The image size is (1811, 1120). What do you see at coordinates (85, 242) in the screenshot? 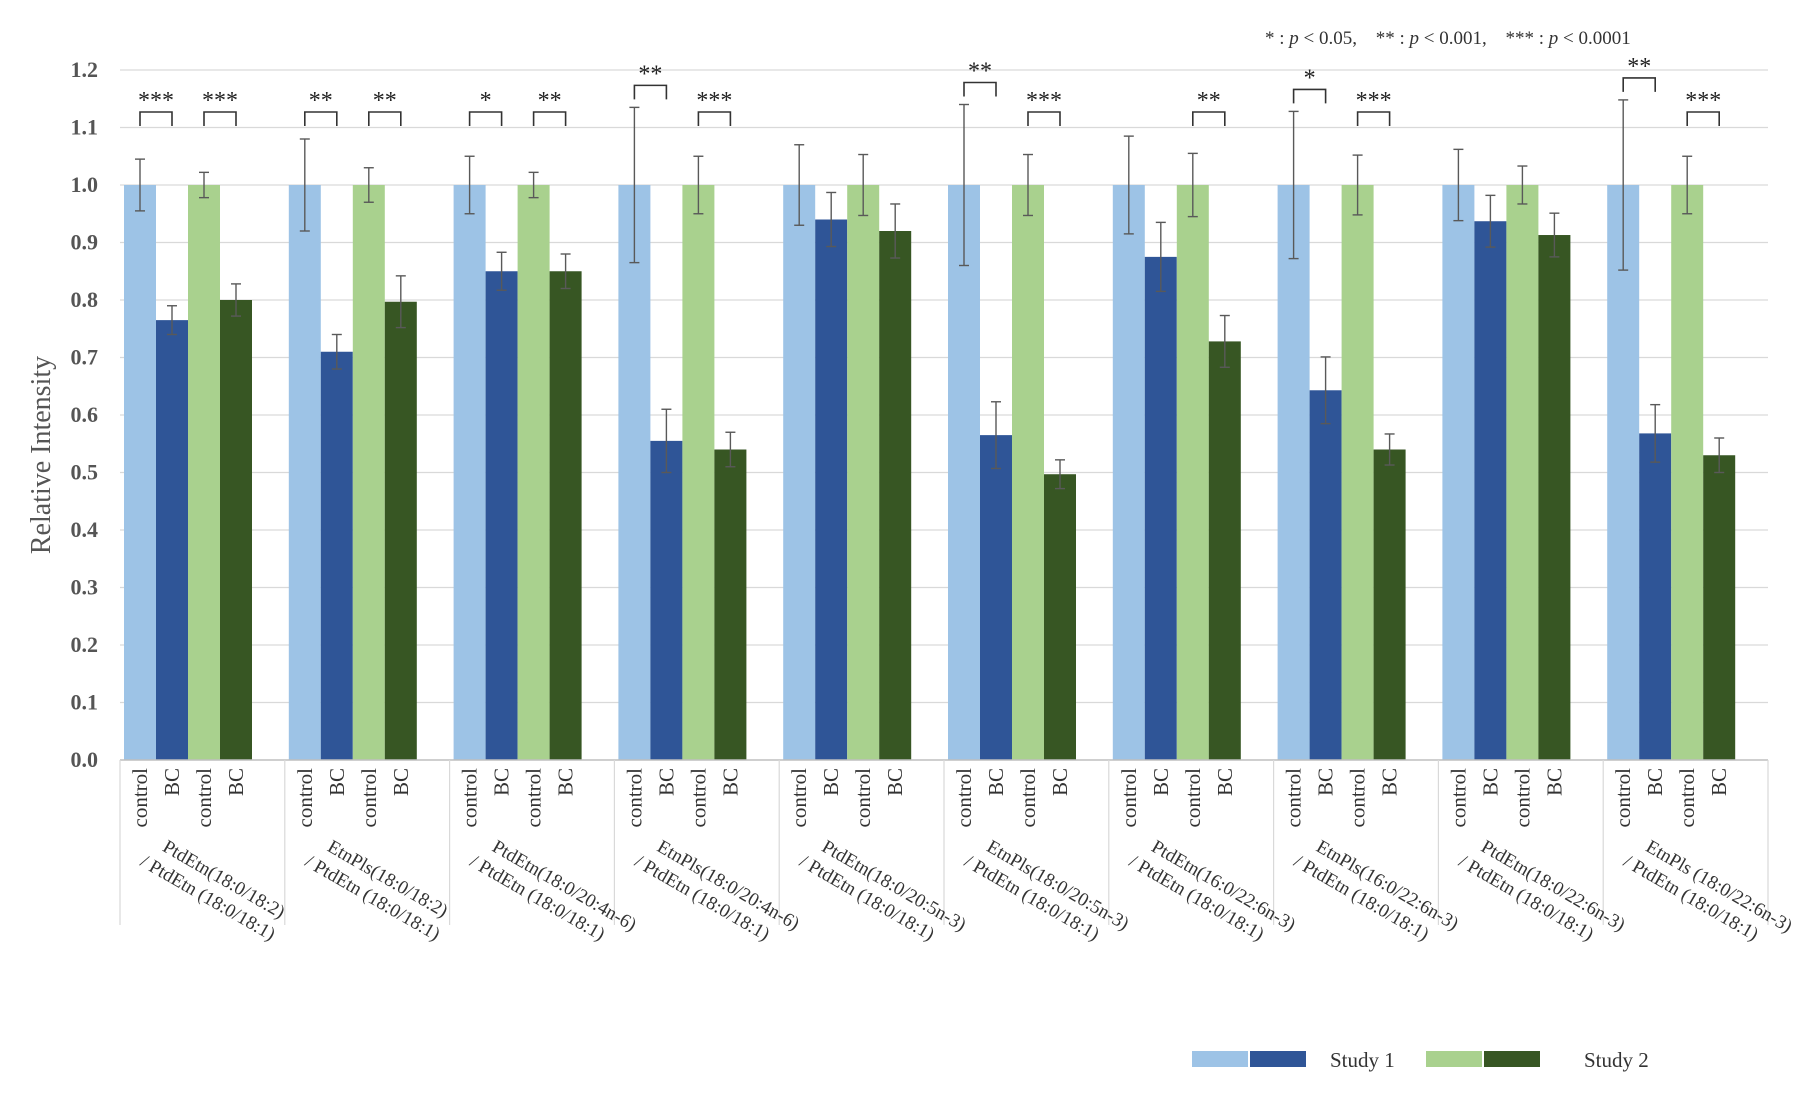
I see `y-tick-label: 0.9` at bounding box center [85, 242].